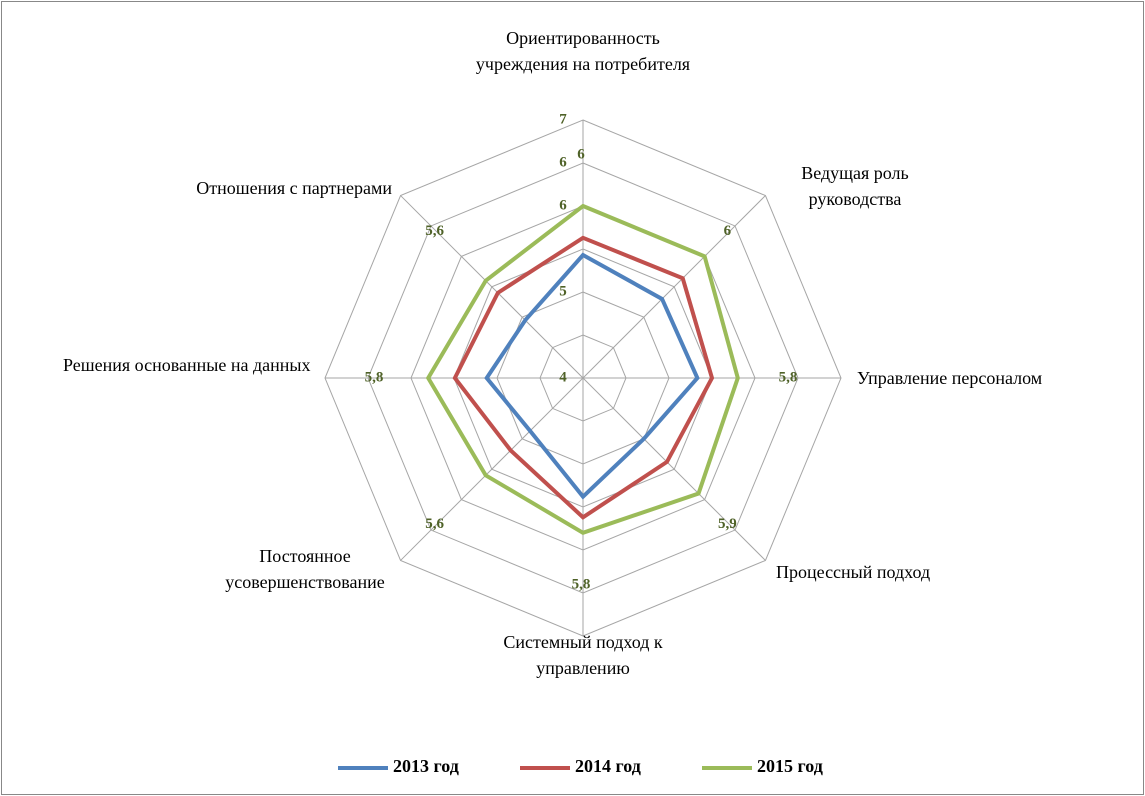 The width and height of the screenshot is (1145, 796). What do you see at coordinates (563, 119) in the screenshot?
I see `r-tick-label: 7` at bounding box center [563, 119].